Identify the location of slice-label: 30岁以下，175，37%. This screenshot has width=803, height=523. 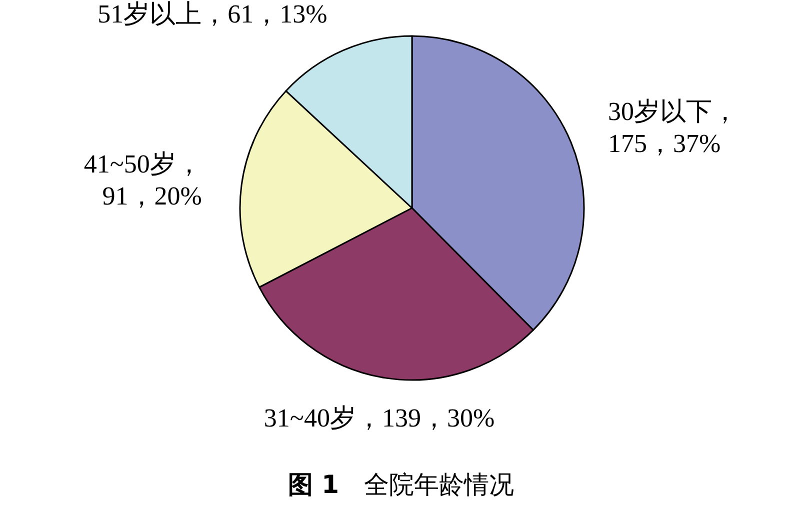
(673, 127).